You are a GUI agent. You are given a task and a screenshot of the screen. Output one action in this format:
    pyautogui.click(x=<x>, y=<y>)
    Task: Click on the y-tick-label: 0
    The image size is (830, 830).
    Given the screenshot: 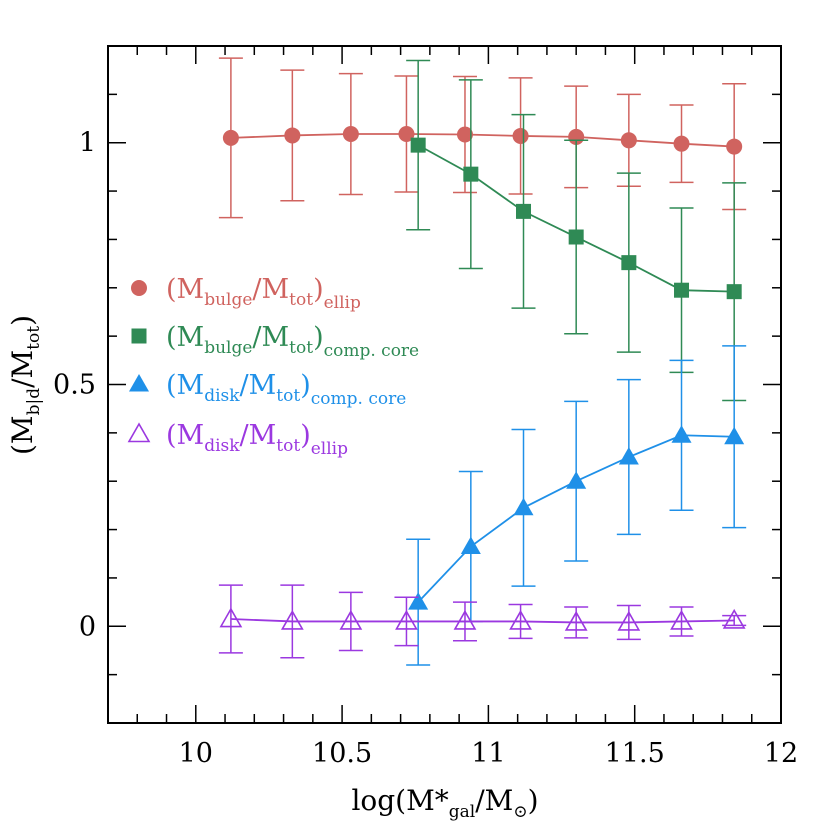 What is the action you would take?
    pyautogui.click(x=87, y=626)
    